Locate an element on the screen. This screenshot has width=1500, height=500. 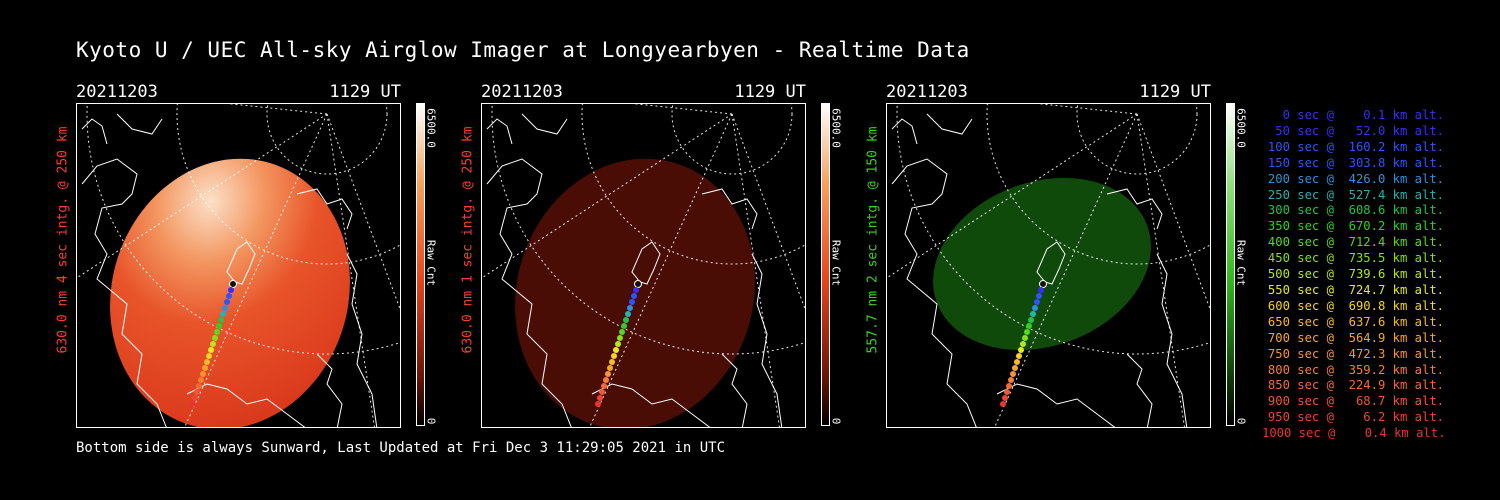
legend-item: 950 sec @ 6.2 km alt. is located at coordinates (1355, 417).